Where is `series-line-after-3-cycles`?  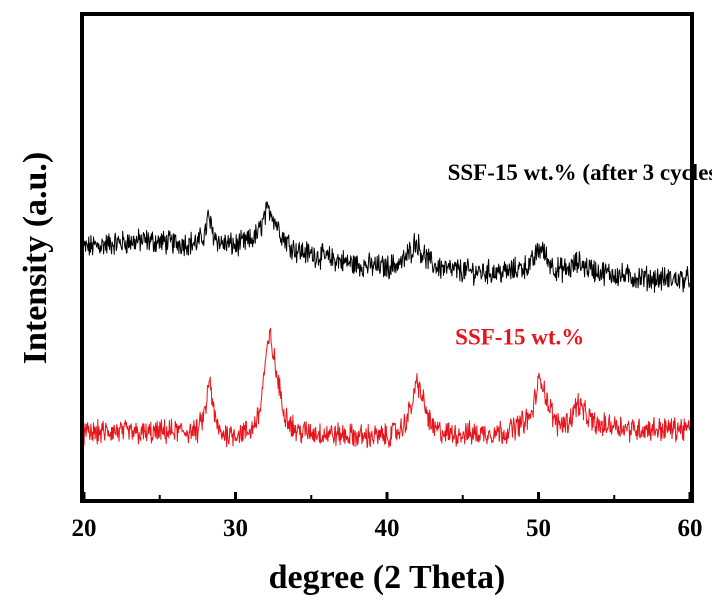
series-line-after-3-cycles is located at coordinates (386, 247).